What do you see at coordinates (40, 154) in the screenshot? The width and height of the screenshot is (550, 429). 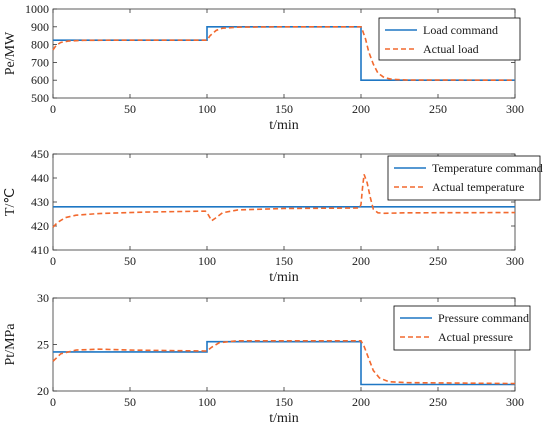 I see `y-tick-label: 450` at bounding box center [40, 154].